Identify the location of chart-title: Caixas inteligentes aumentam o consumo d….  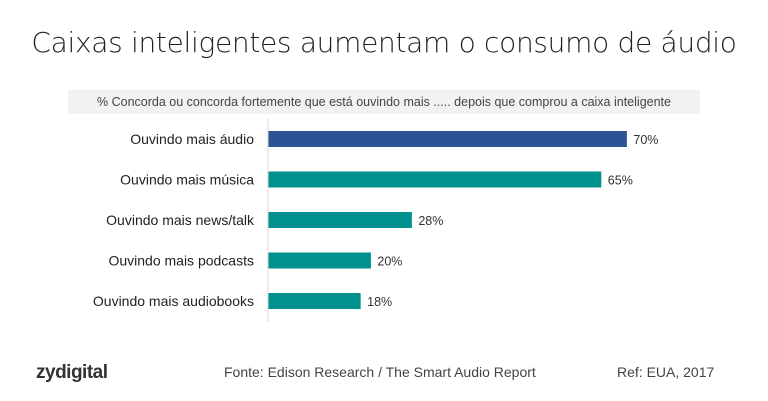
(384, 42).